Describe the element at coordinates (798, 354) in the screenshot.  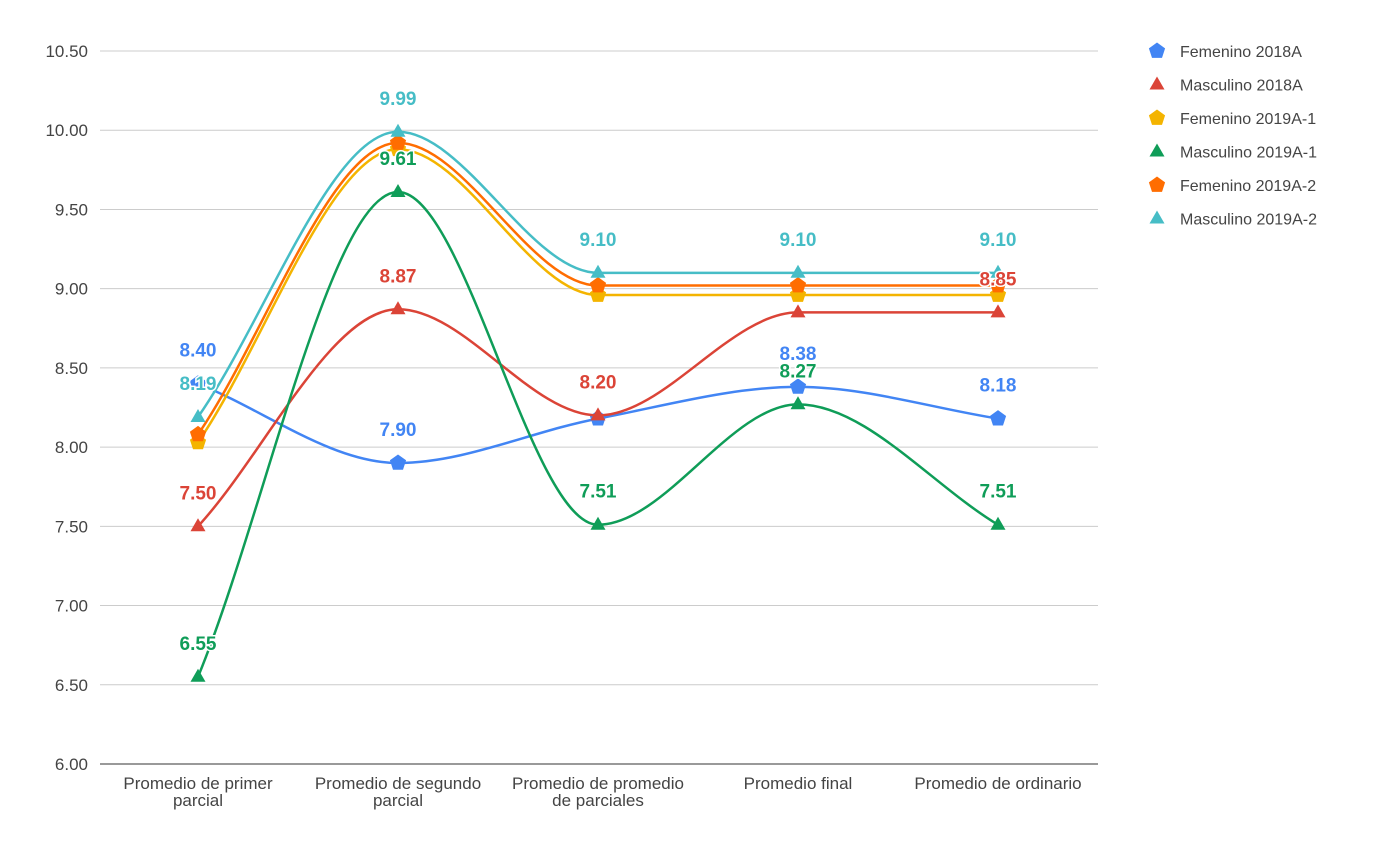
I see `data-label: 8.38` at that location.